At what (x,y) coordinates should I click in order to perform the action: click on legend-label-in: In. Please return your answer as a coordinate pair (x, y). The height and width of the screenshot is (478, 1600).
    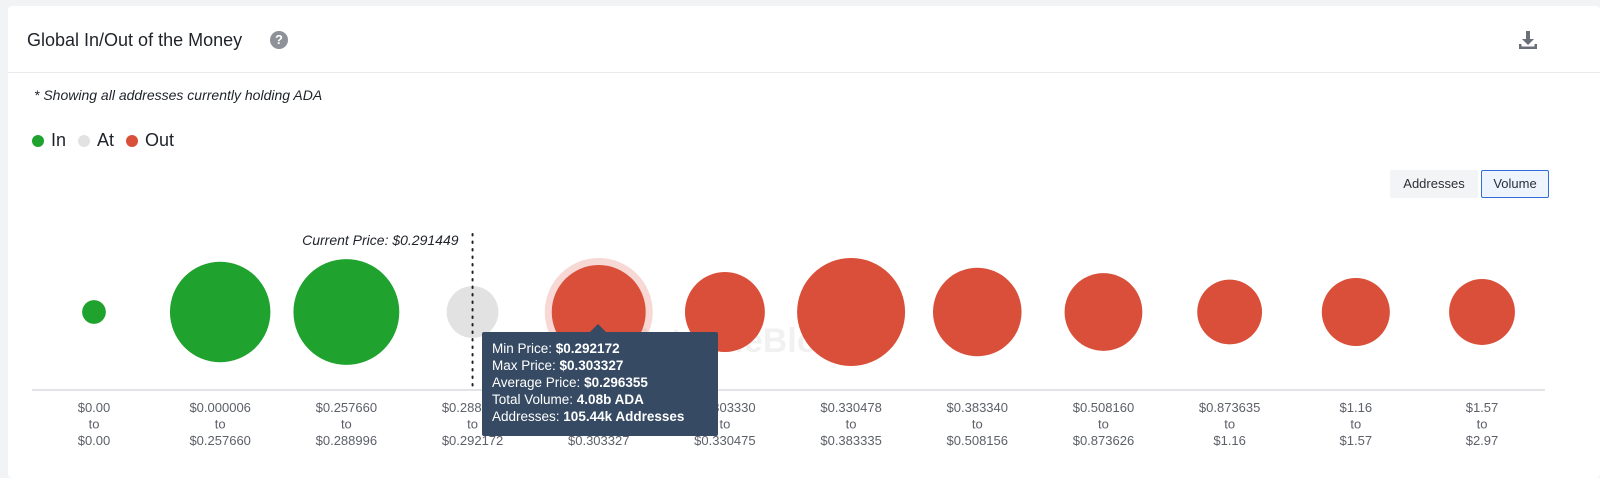
    Looking at the image, I should click on (59, 140).